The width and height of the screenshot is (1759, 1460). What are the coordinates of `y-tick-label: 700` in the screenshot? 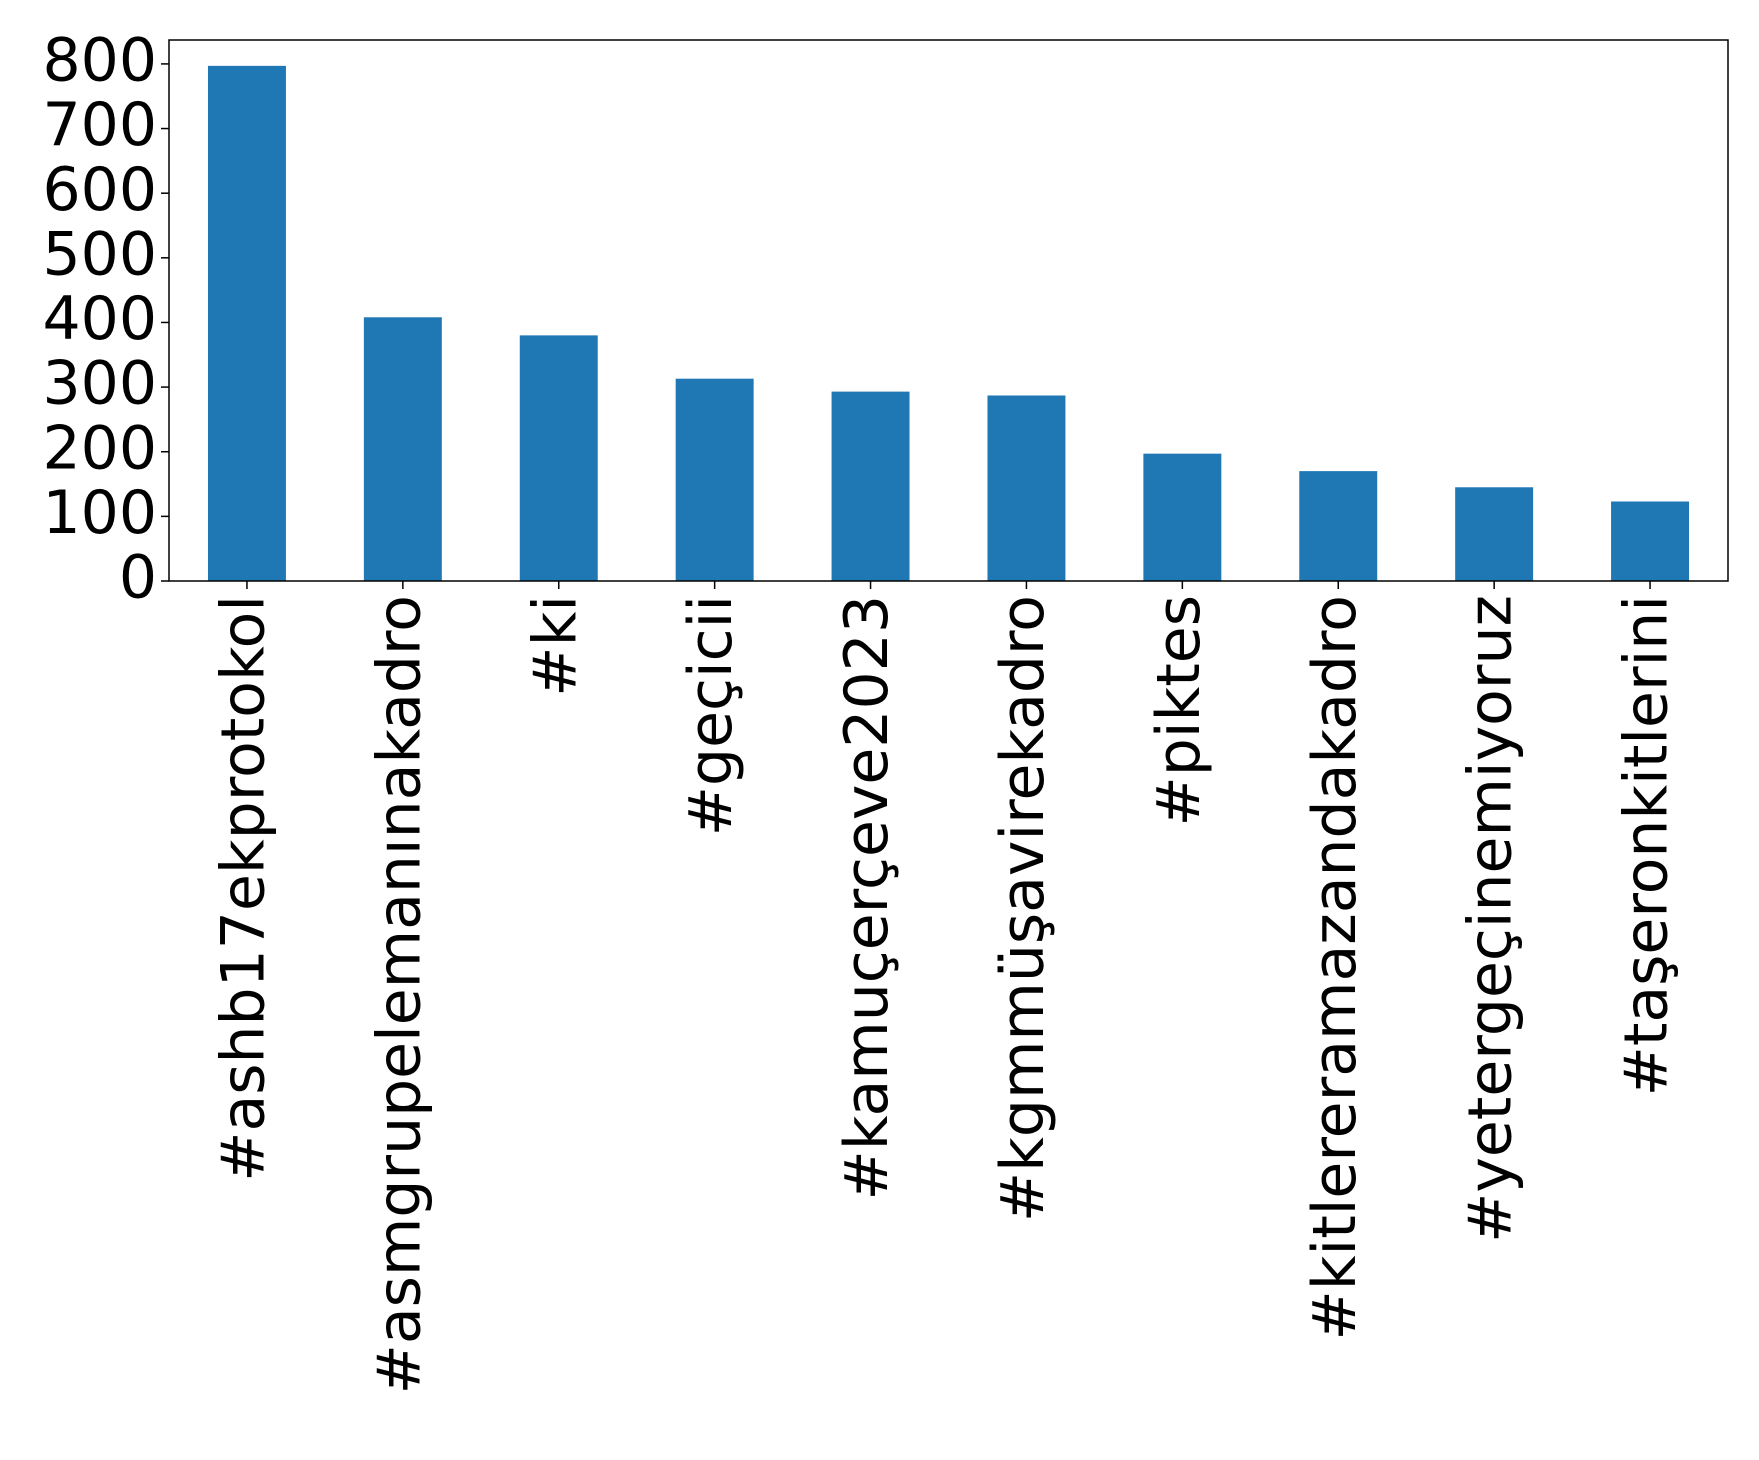 It's located at (99, 125).